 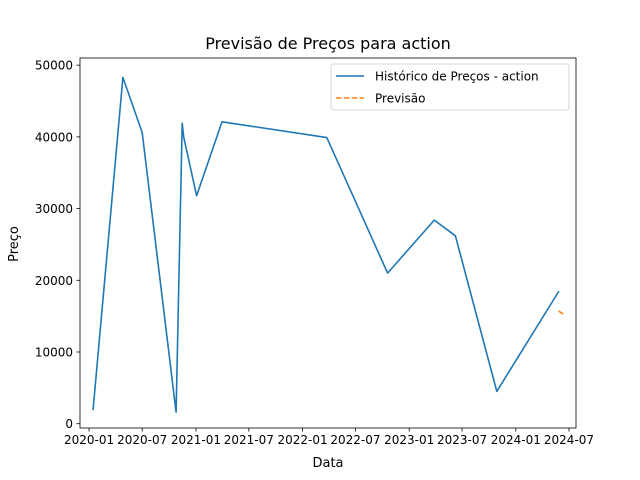 I want to click on y-tick-label: 0, so click(x=69, y=424).